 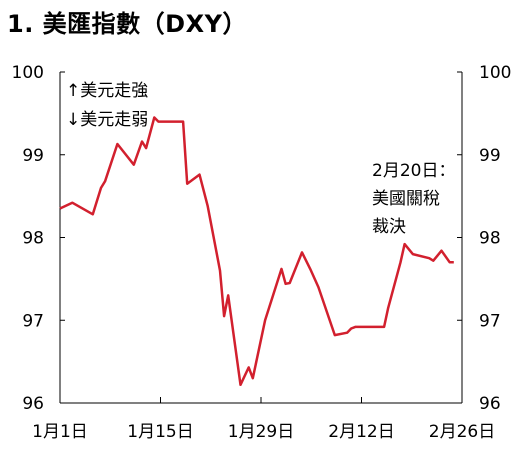 I want to click on legend-up-note: ↑美元走強, so click(x=107, y=91).